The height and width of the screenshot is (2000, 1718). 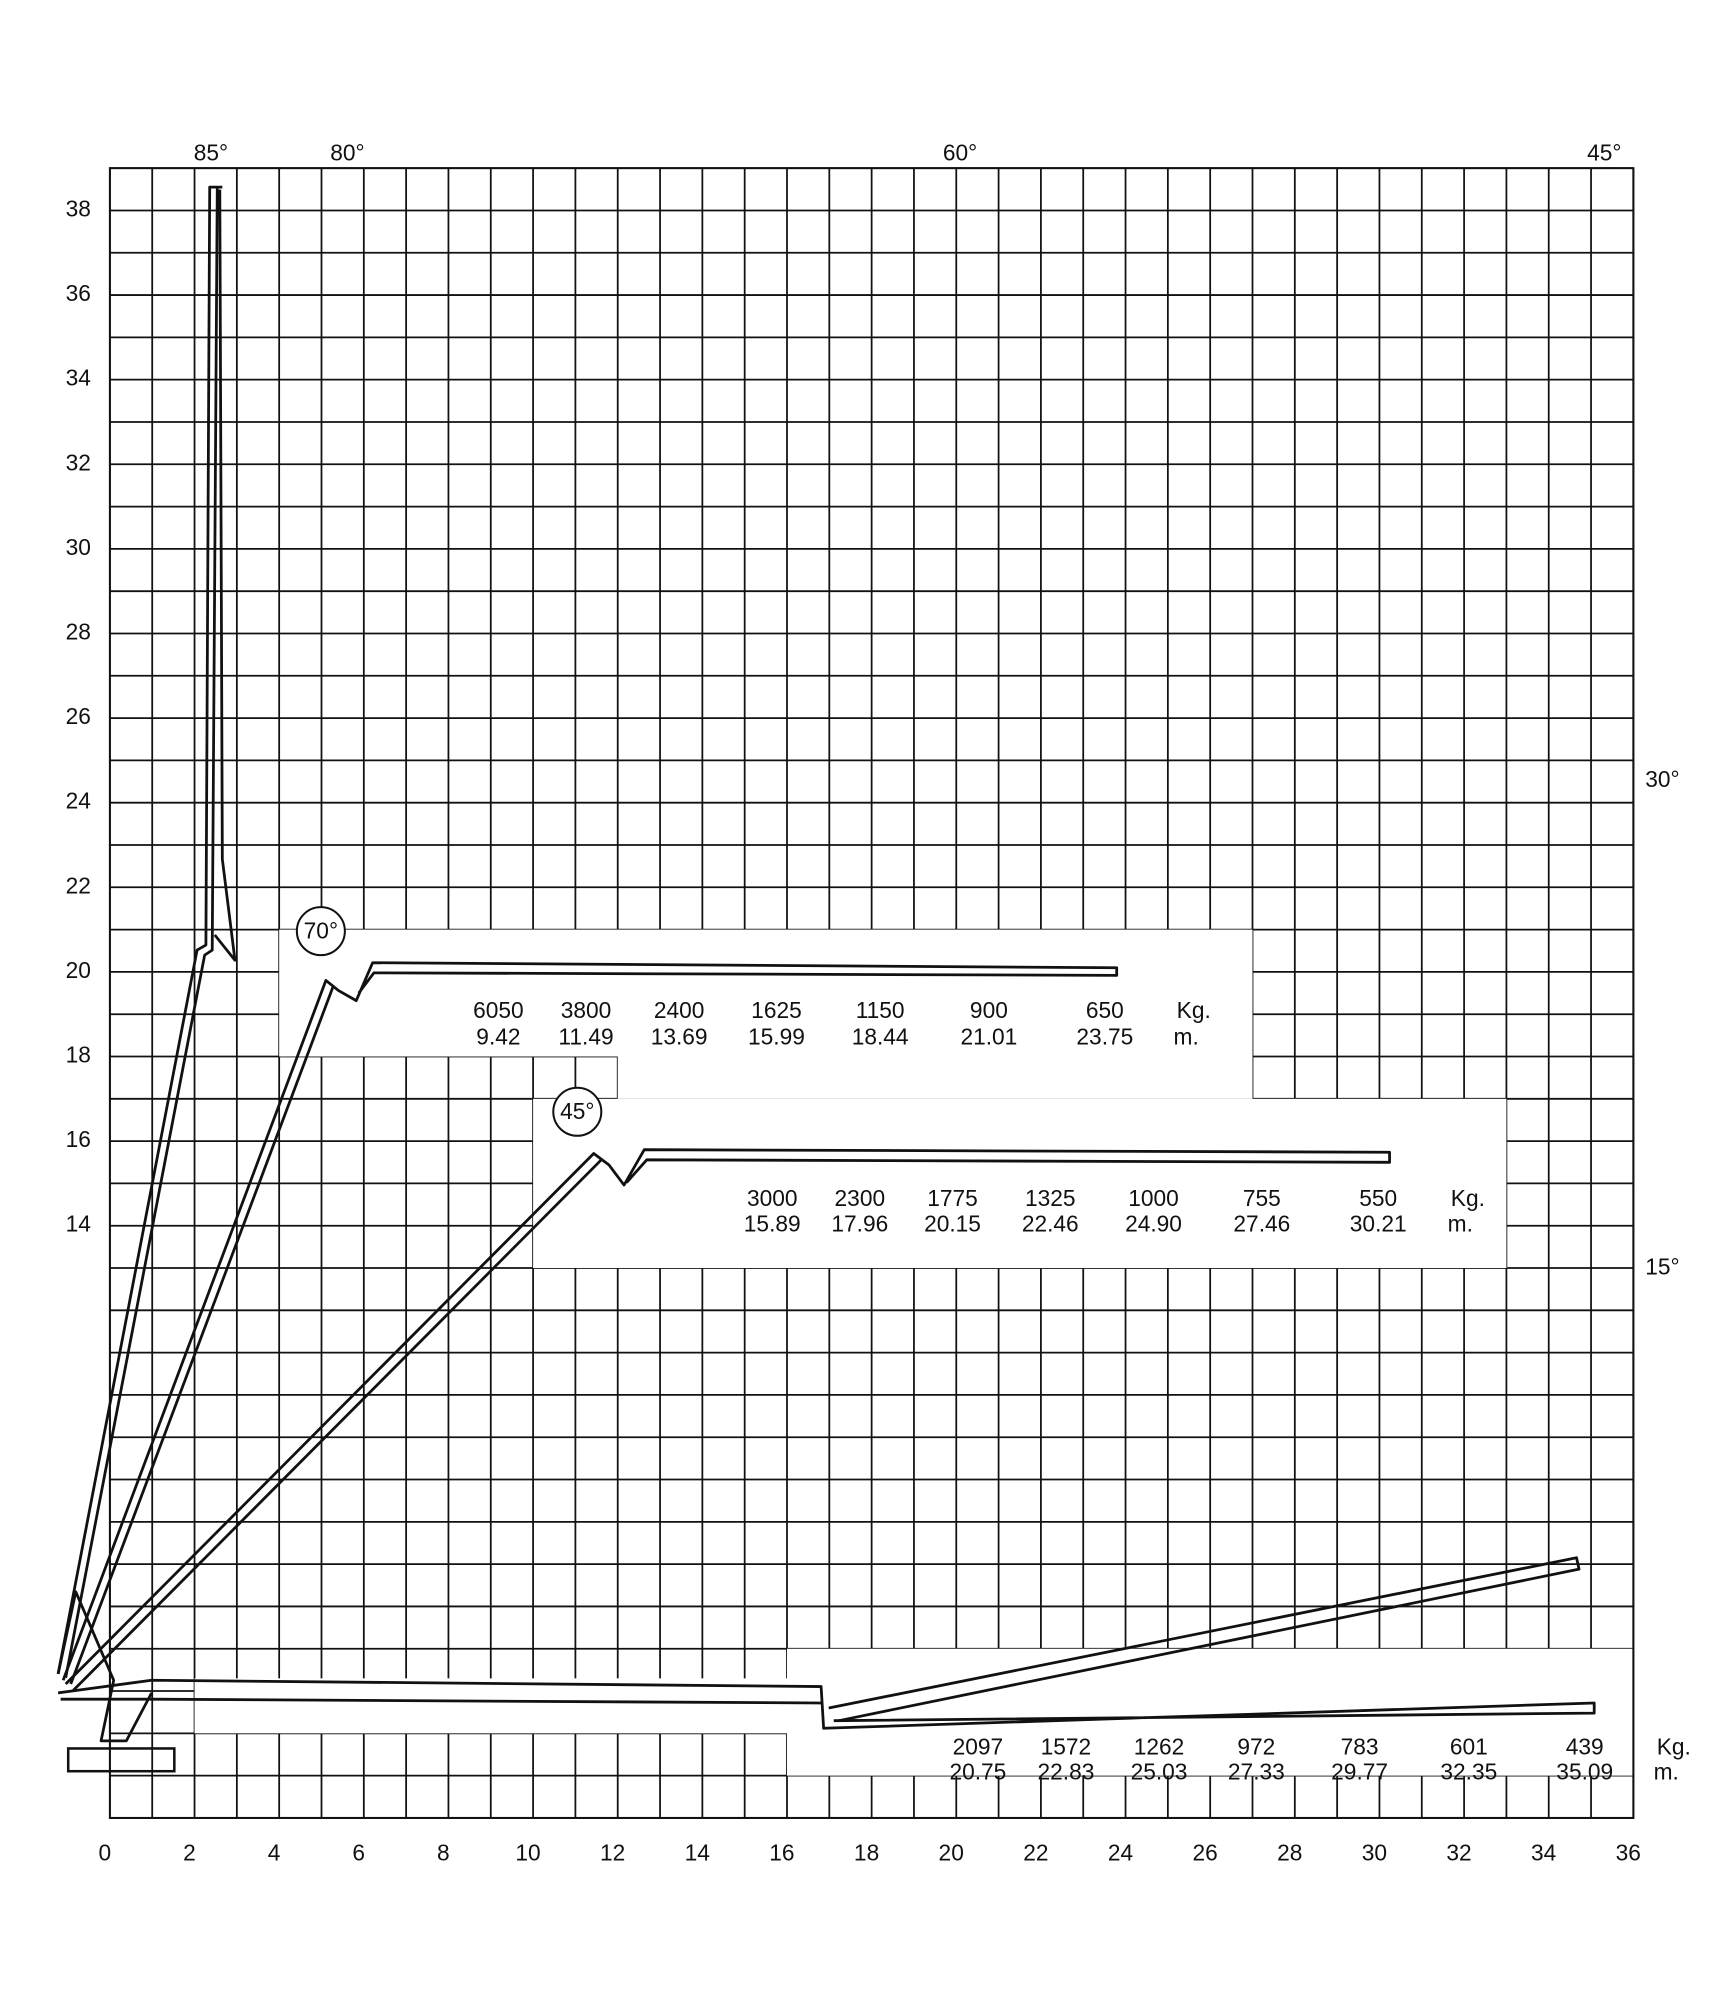 What do you see at coordinates (78, 462) in the screenshot?
I see `y-tick-label: 32` at bounding box center [78, 462].